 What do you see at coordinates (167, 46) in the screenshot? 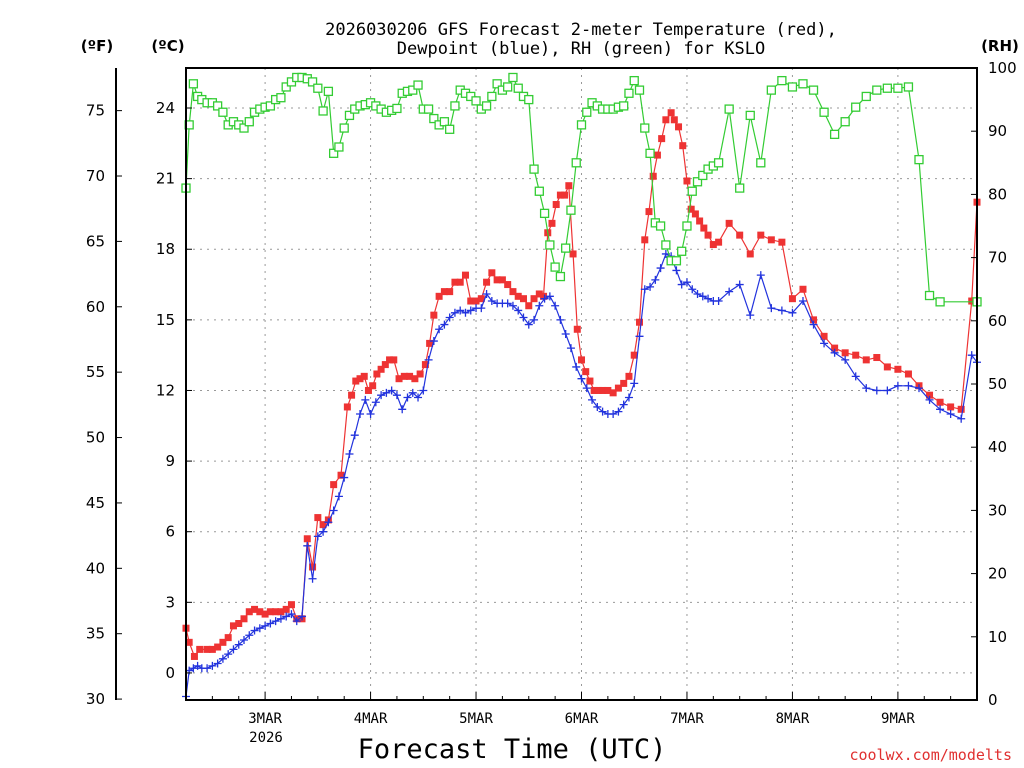
I see `unit-label-celsius: (ºC)` at bounding box center [167, 46].